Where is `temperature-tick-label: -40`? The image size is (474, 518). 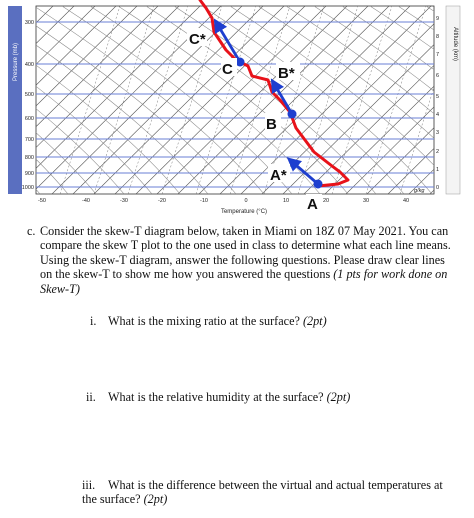
temperature-tick-label: -40 is located at coordinates (86, 201).